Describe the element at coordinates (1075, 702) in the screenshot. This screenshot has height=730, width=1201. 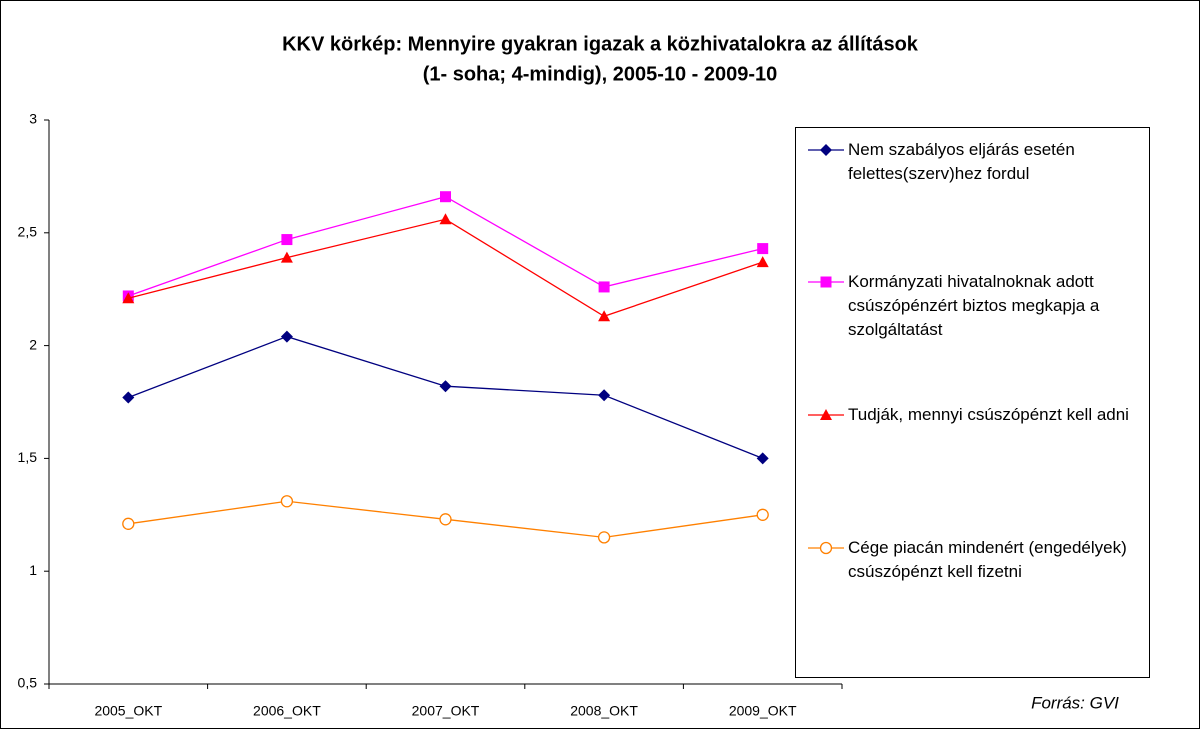
I see `source-note: Forrás: GVI` at that location.